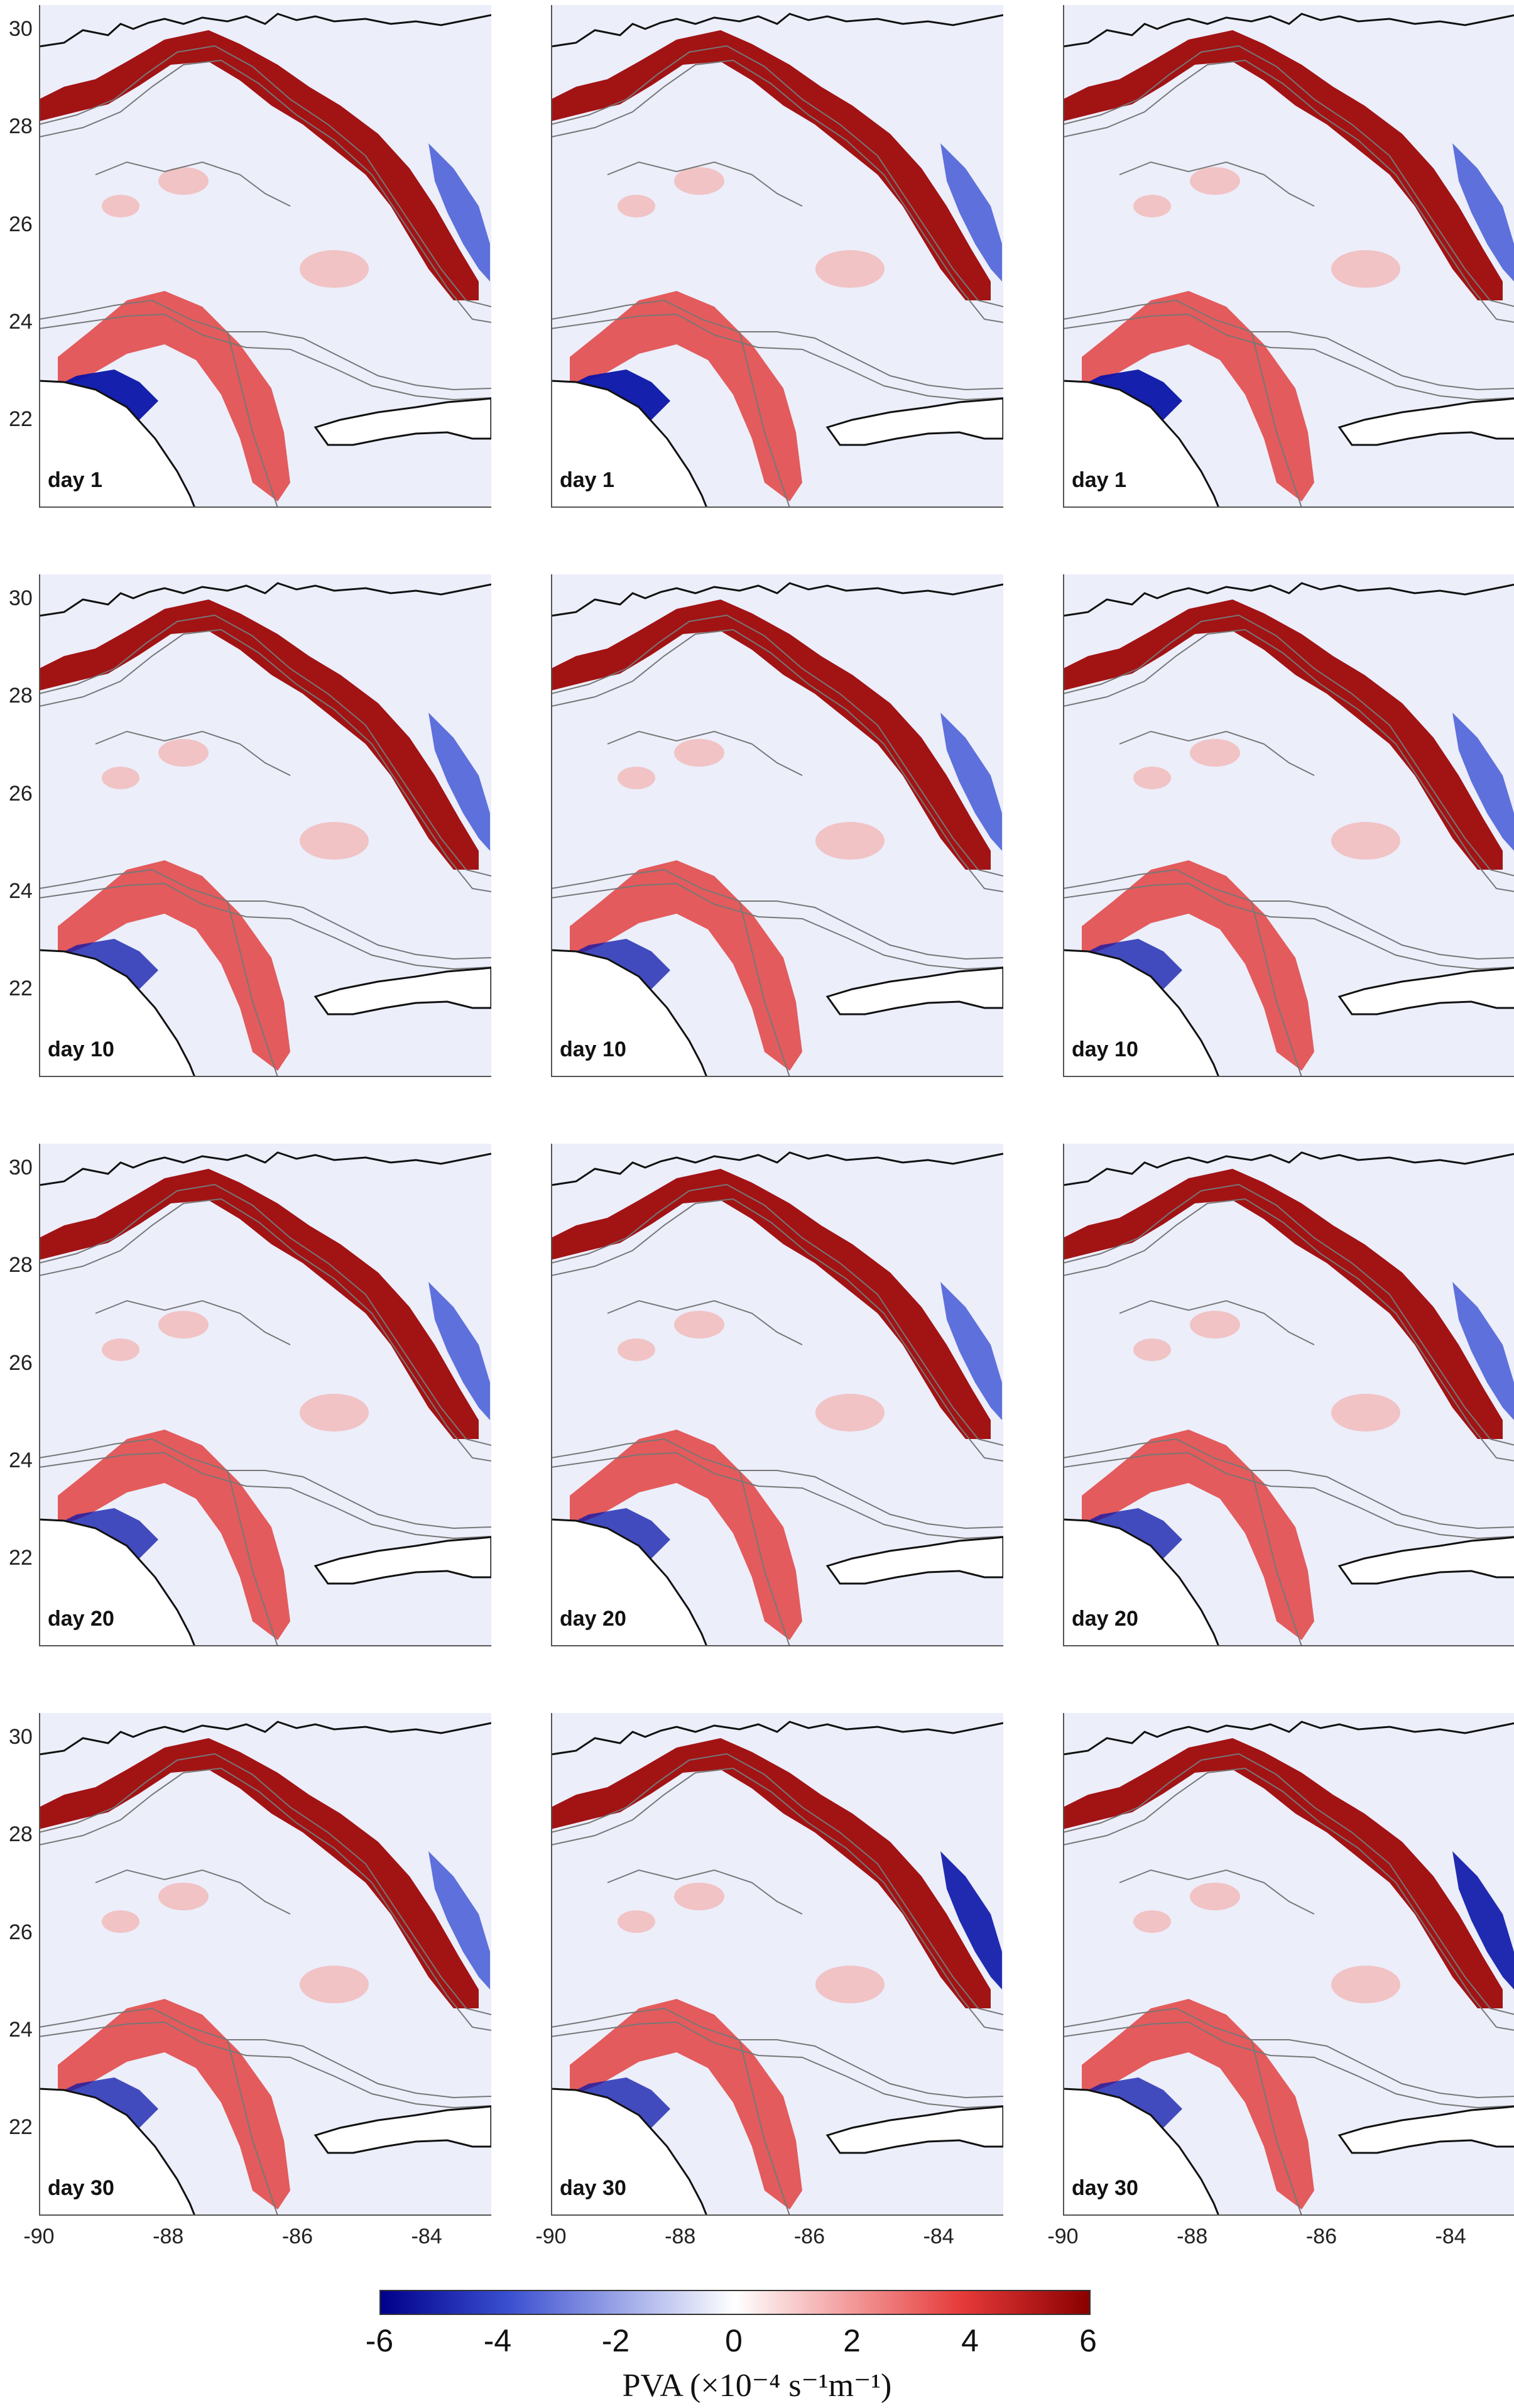  What do you see at coordinates (734, 2340) in the screenshot?
I see `colorbar-tick-label: 0` at bounding box center [734, 2340].